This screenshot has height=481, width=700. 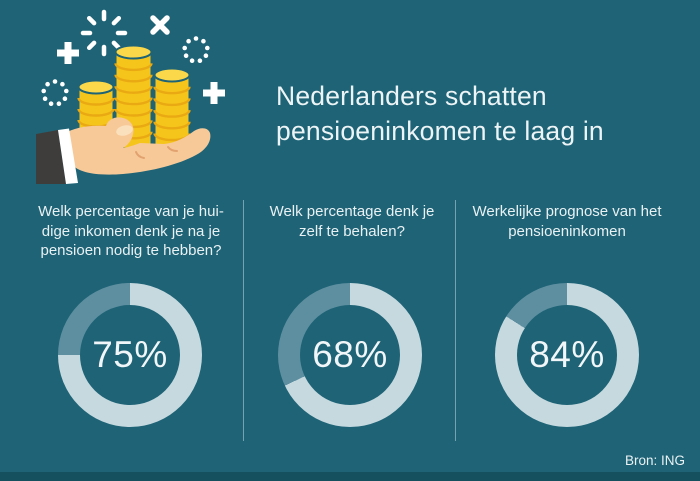 I want to click on sparkle-burst-icon, so click(x=104, y=33).